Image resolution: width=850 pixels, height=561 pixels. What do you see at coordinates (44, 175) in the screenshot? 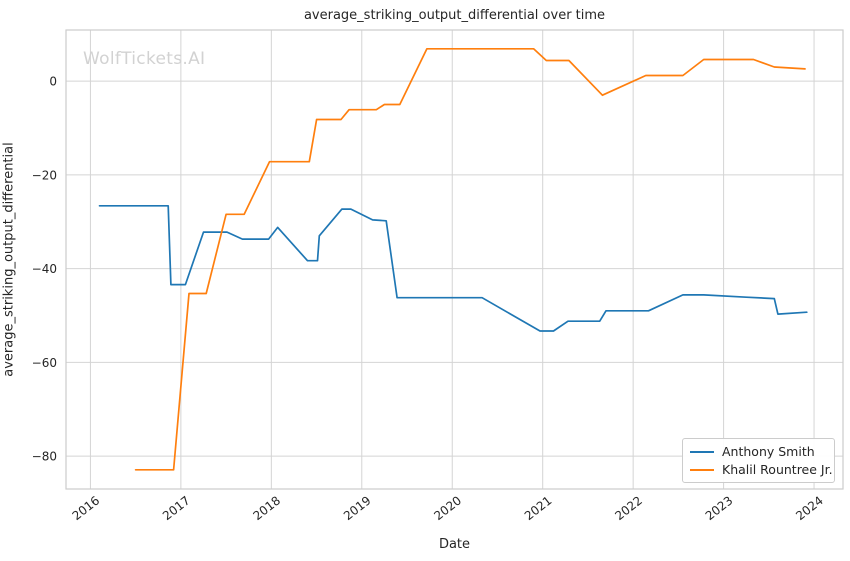
I see `svg-text: −20` at bounding box center [44, 175].